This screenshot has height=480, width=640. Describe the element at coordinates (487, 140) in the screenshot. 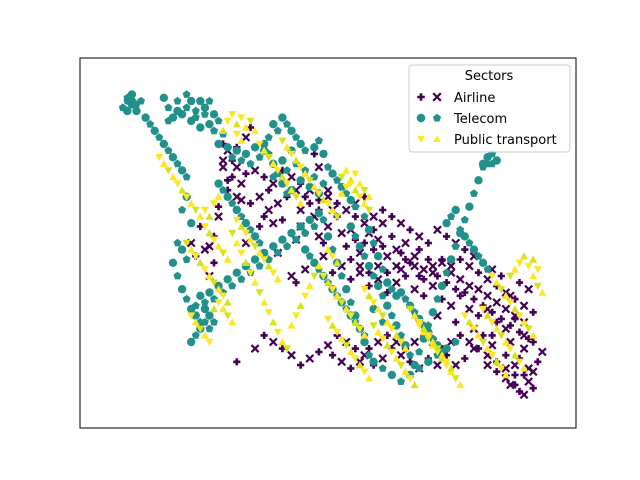

I see `legend-entry-public-transport: Public transport` at that location.